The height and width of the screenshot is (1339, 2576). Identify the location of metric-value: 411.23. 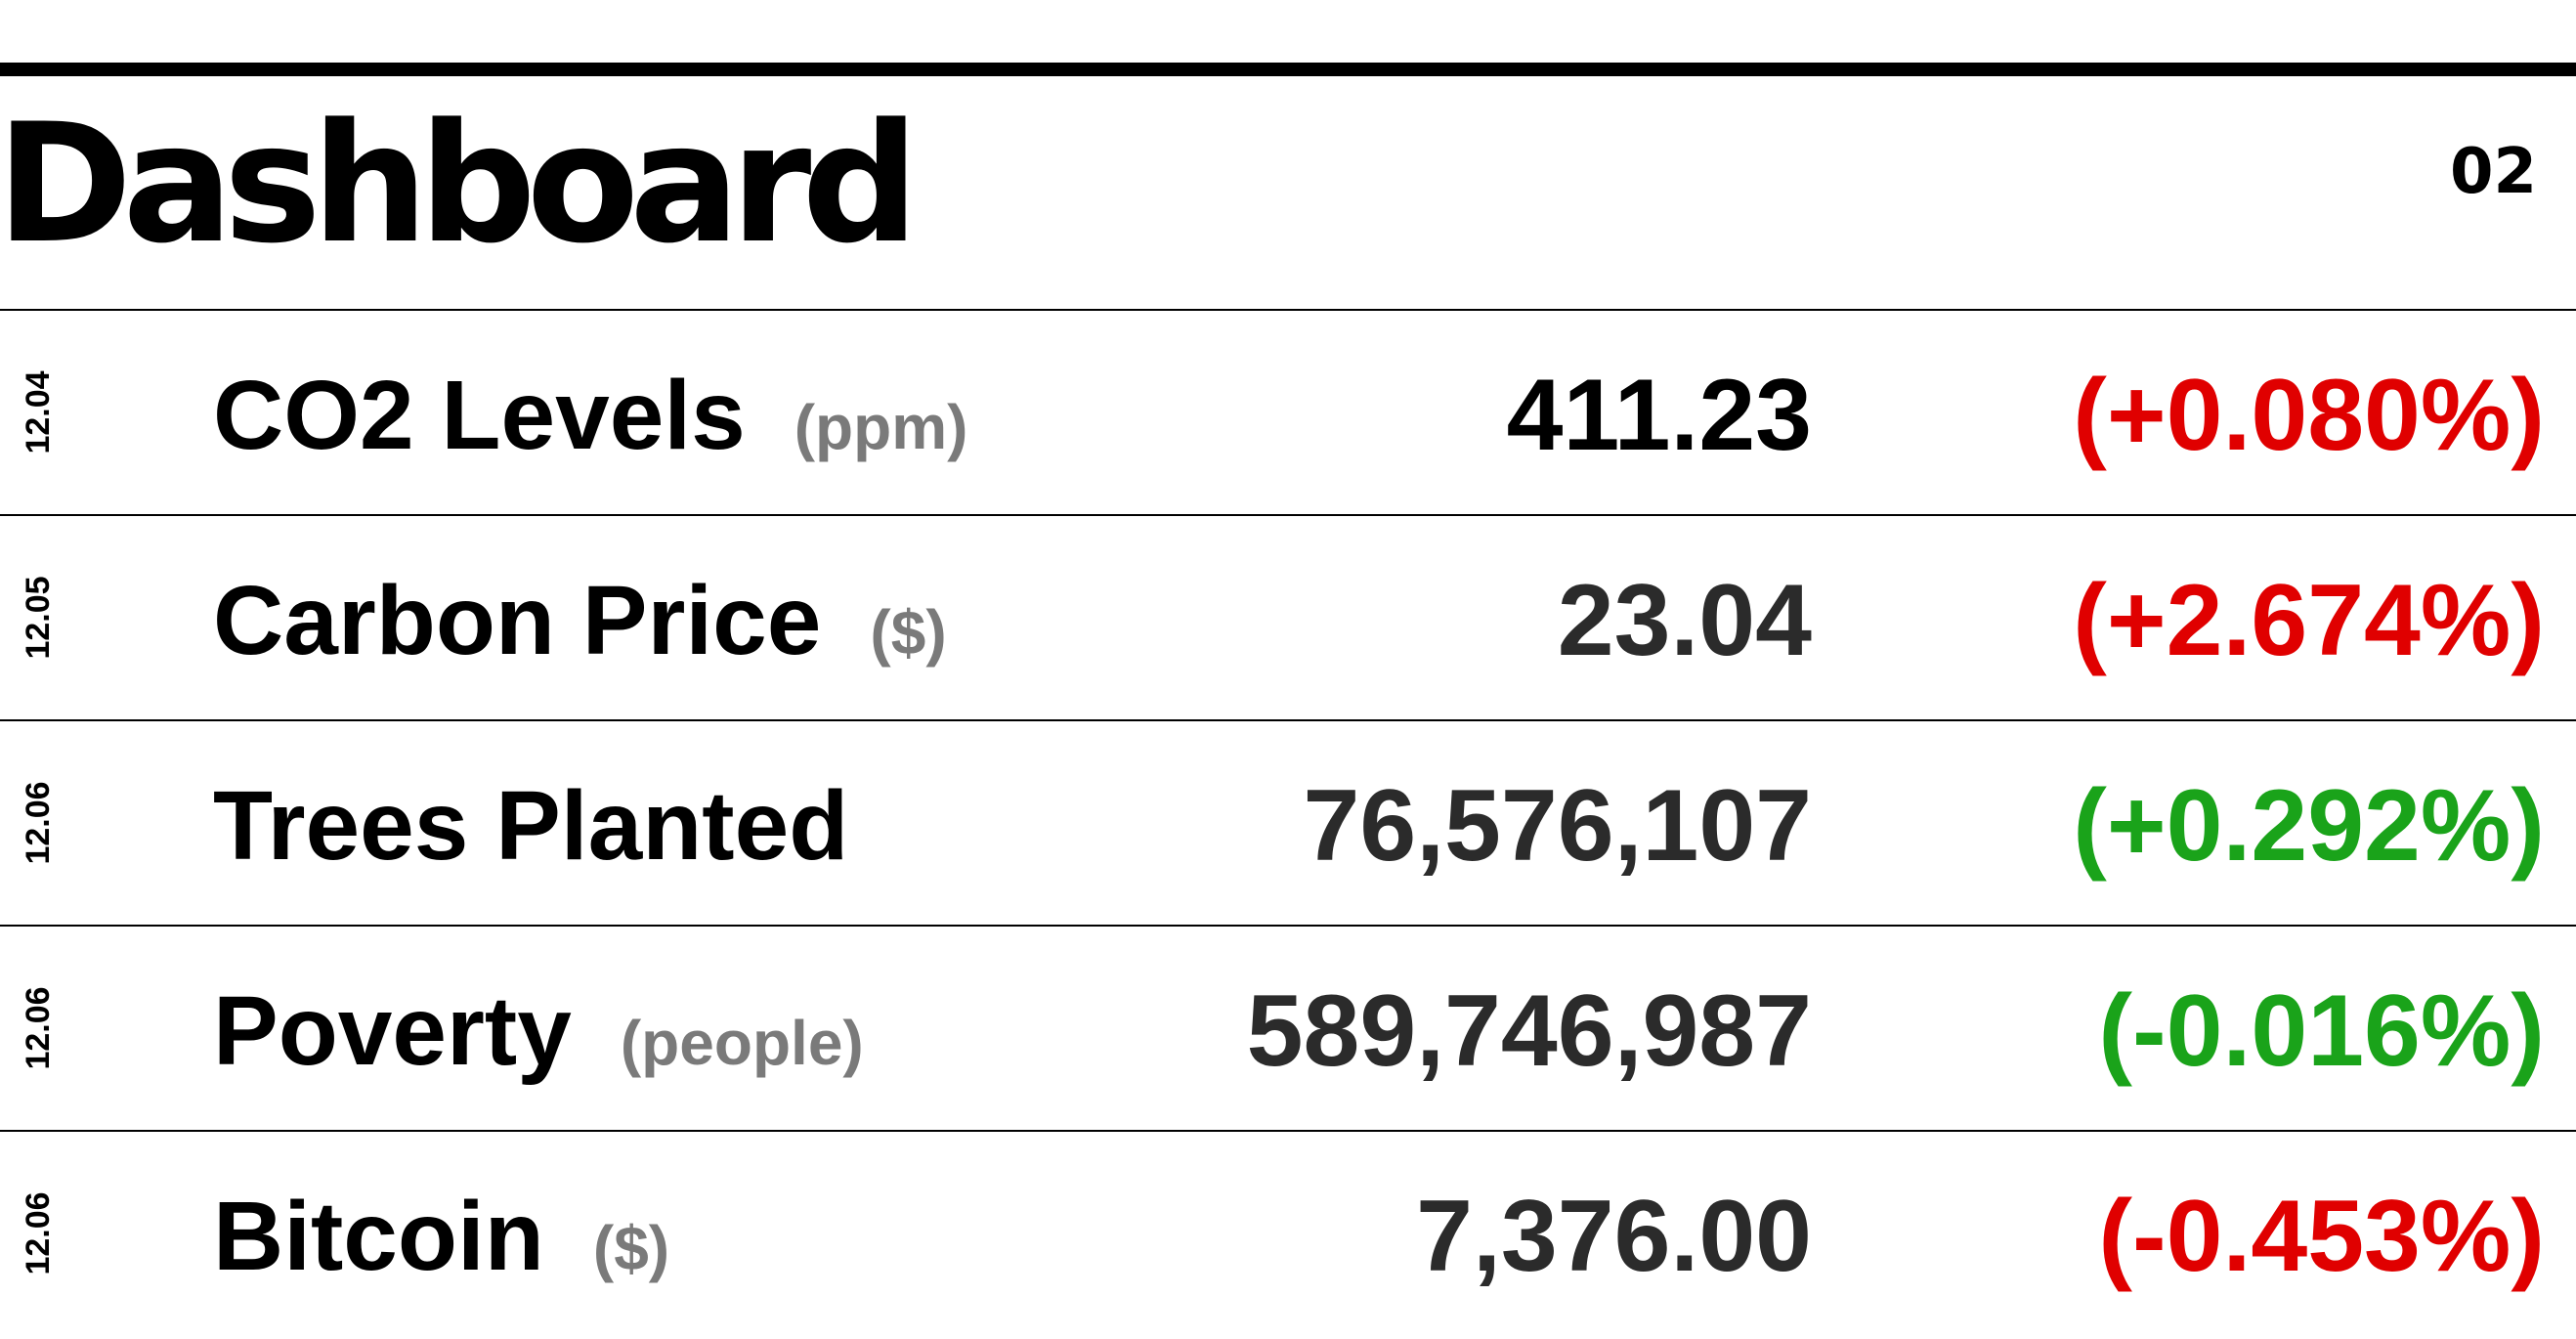
(1659, 415).